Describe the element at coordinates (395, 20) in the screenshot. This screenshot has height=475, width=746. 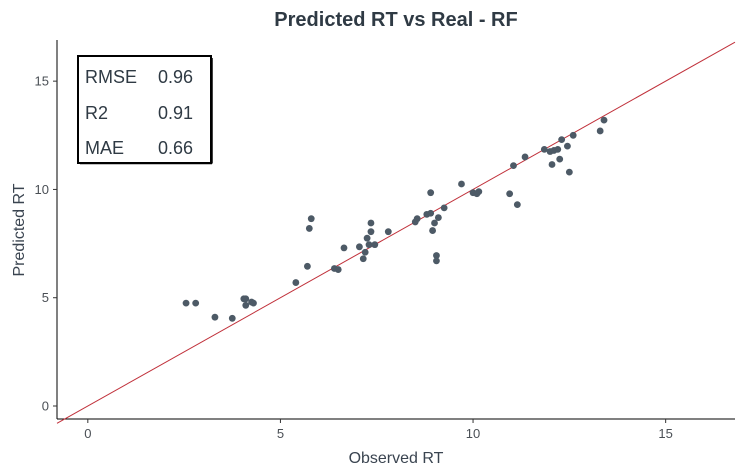
I see `chart-title: Predicted RT vs Real - RF` at that location.